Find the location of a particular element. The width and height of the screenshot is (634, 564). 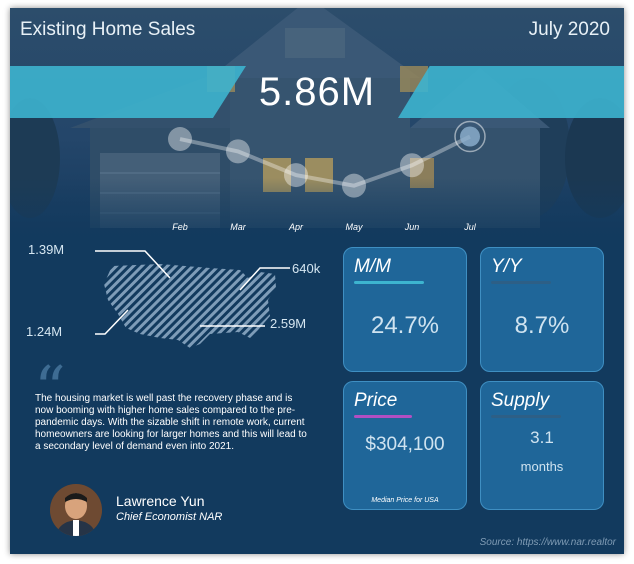

source-credit: Source: https://www.nar.realtor is located at coordinates (547, 542).